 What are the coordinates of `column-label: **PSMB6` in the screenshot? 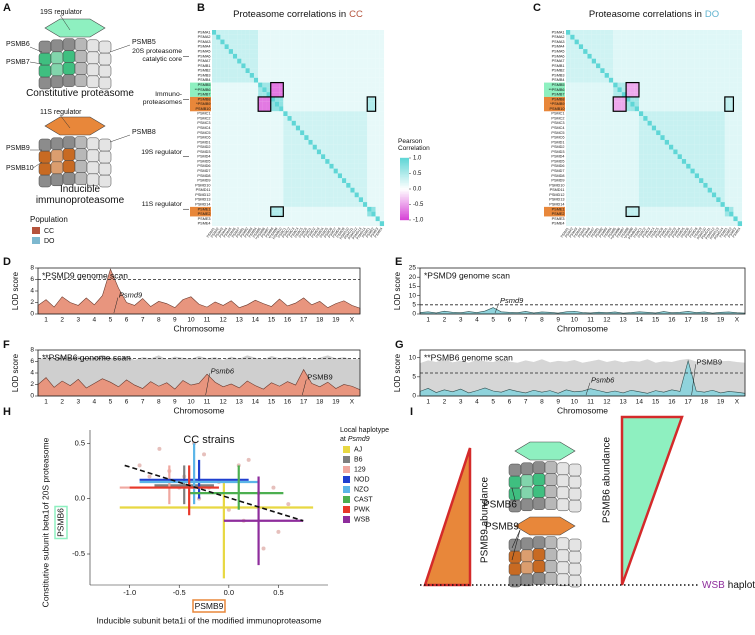 It's located at (260, 234).